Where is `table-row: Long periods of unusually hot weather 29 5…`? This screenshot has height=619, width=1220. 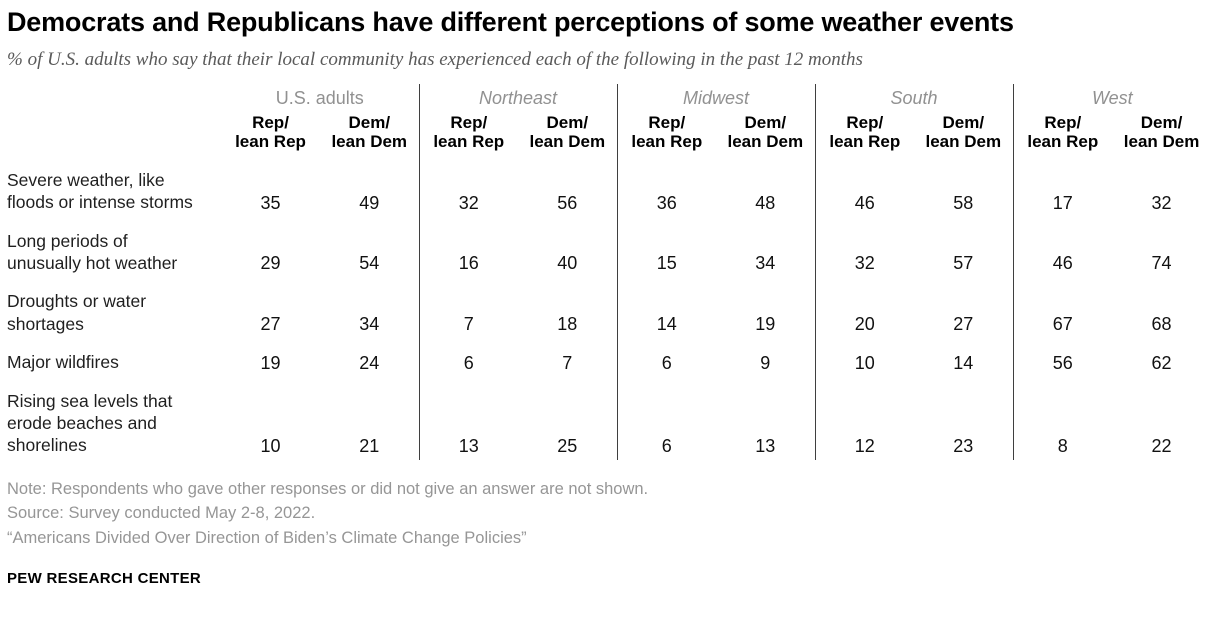
table-row: Long periods of unusually hot weather 29 5… is located at coordinates (609, 247).